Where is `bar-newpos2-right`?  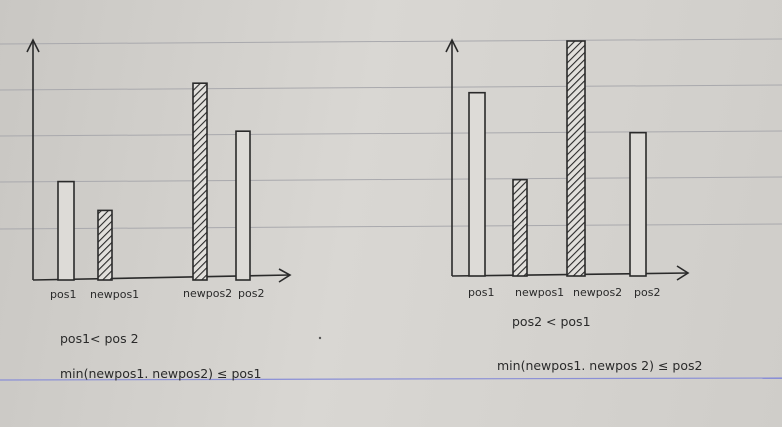
bar-newpos2-right is located at coordinates (576, 158).